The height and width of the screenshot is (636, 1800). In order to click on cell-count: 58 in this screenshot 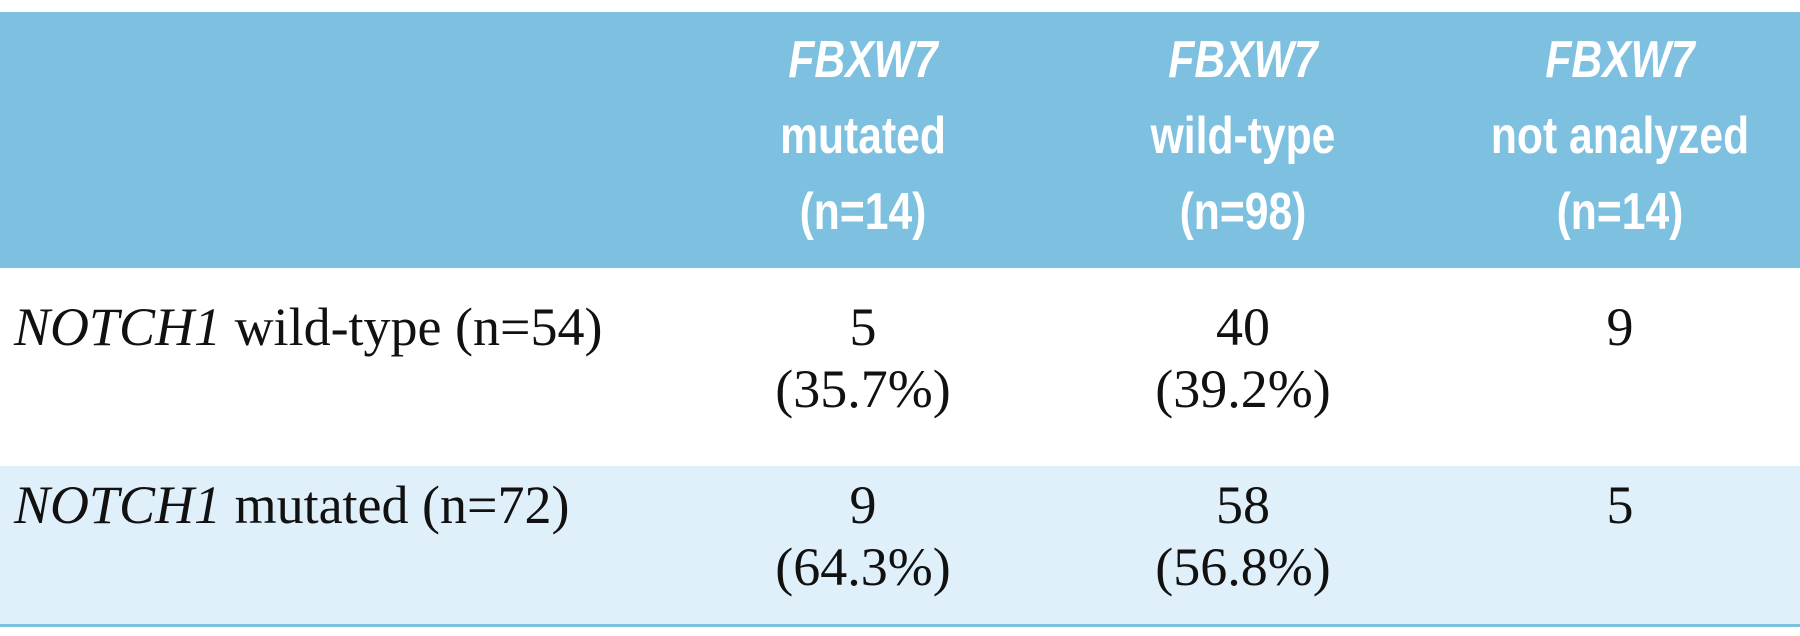, I will do `click(1243, 505)`.